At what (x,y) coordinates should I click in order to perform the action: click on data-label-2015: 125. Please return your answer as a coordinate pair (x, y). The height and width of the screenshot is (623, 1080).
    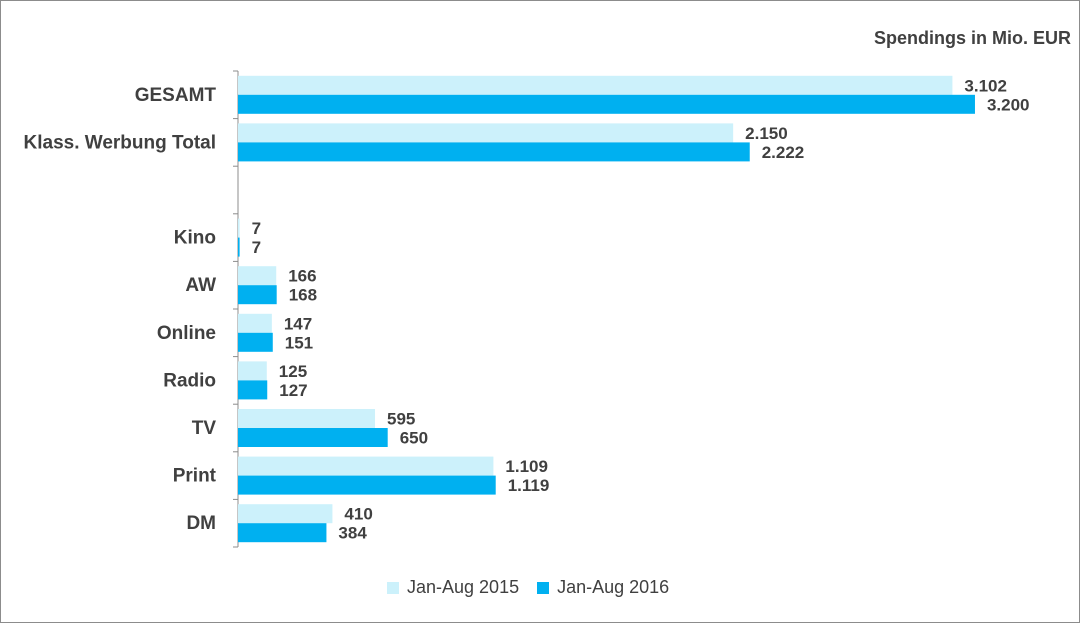
    Looking at the image, I should click on (293, 371).